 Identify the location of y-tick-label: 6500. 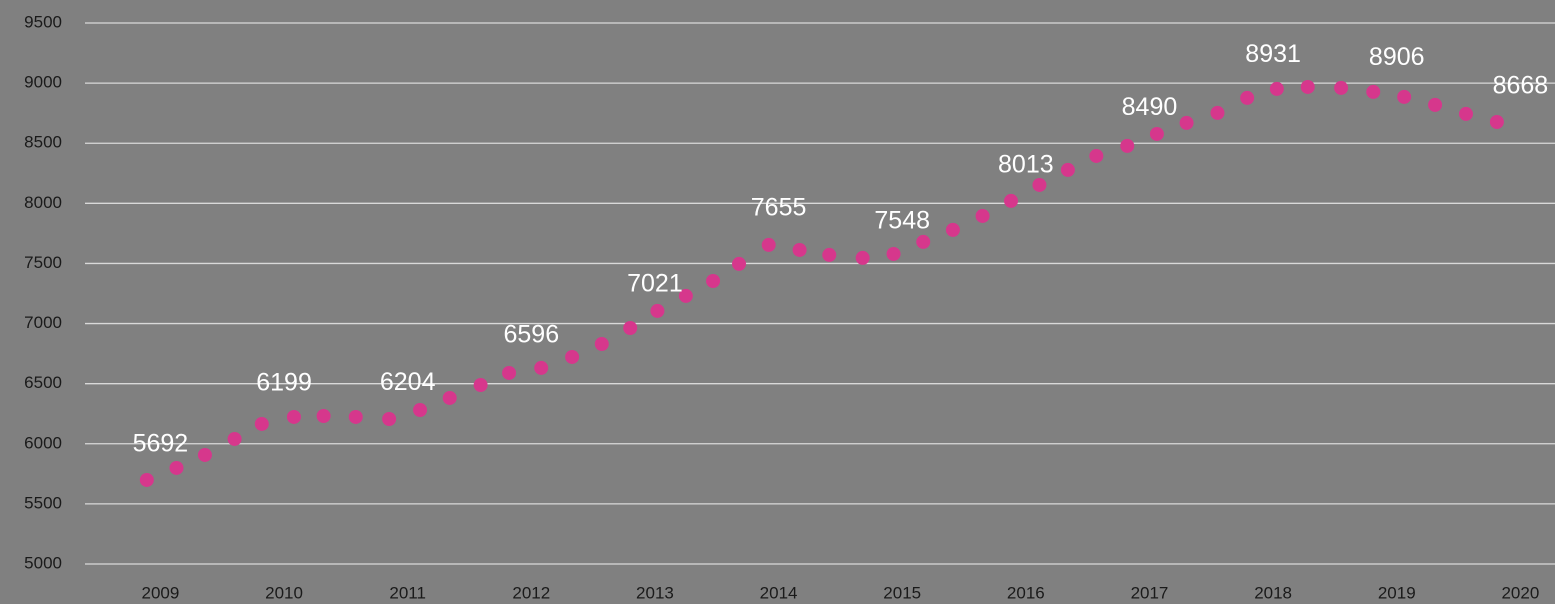
(43, 382).